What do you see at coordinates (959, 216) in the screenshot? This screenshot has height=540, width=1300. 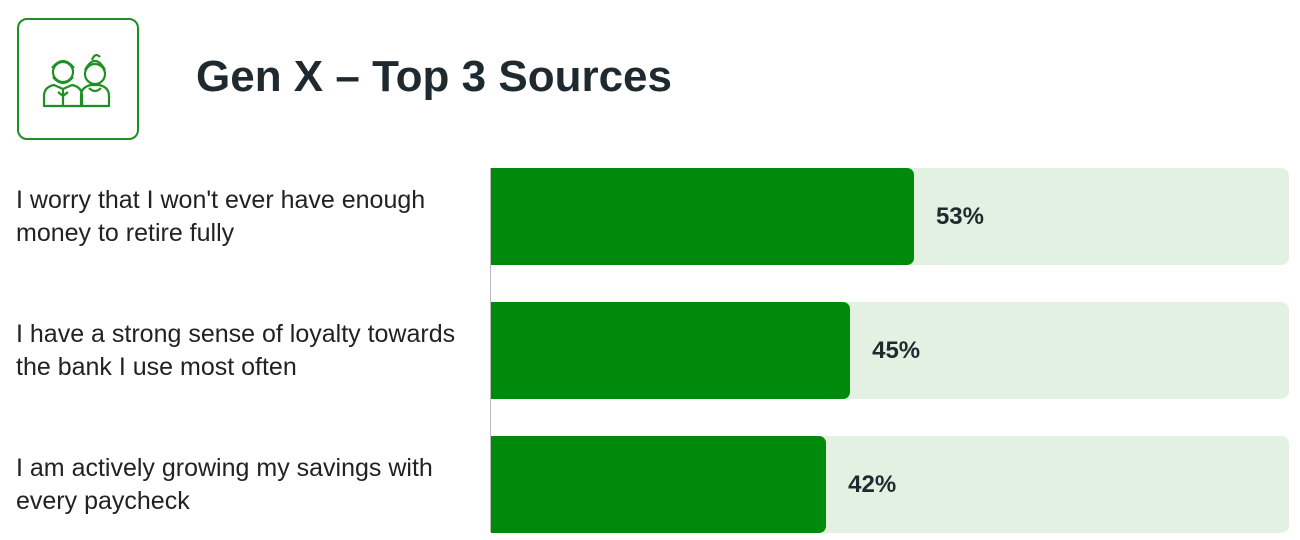 I see `value-label: 53%` at bounding box center [959, 216].